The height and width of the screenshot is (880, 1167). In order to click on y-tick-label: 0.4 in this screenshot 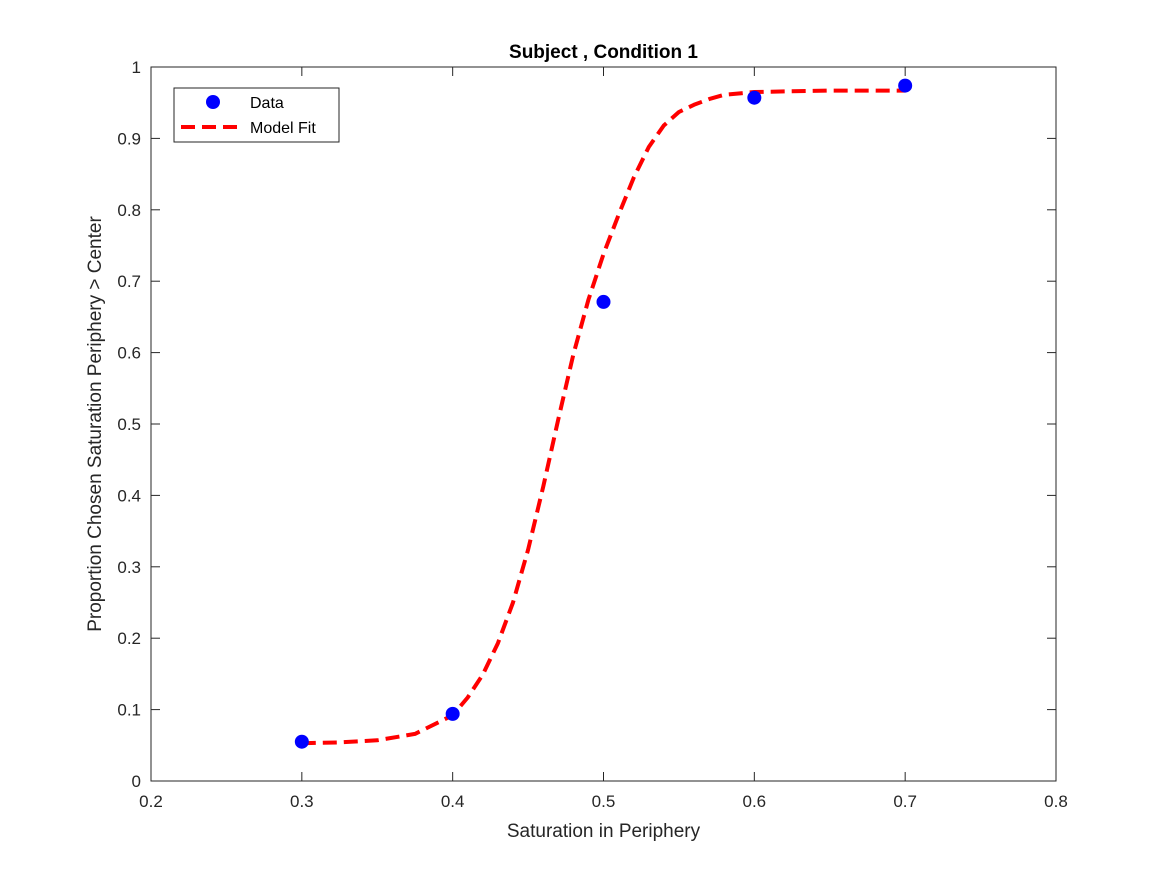, I will do `click(129, 495)`.